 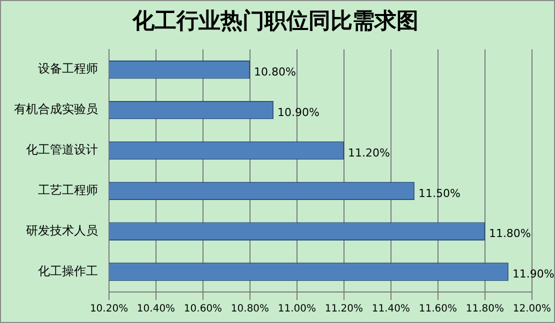 What do you see at coordinates (275, 21) in the screenshot?
I see `chart-title: 化工行业热门职位同比需求图` at bounding box center [275, 21].